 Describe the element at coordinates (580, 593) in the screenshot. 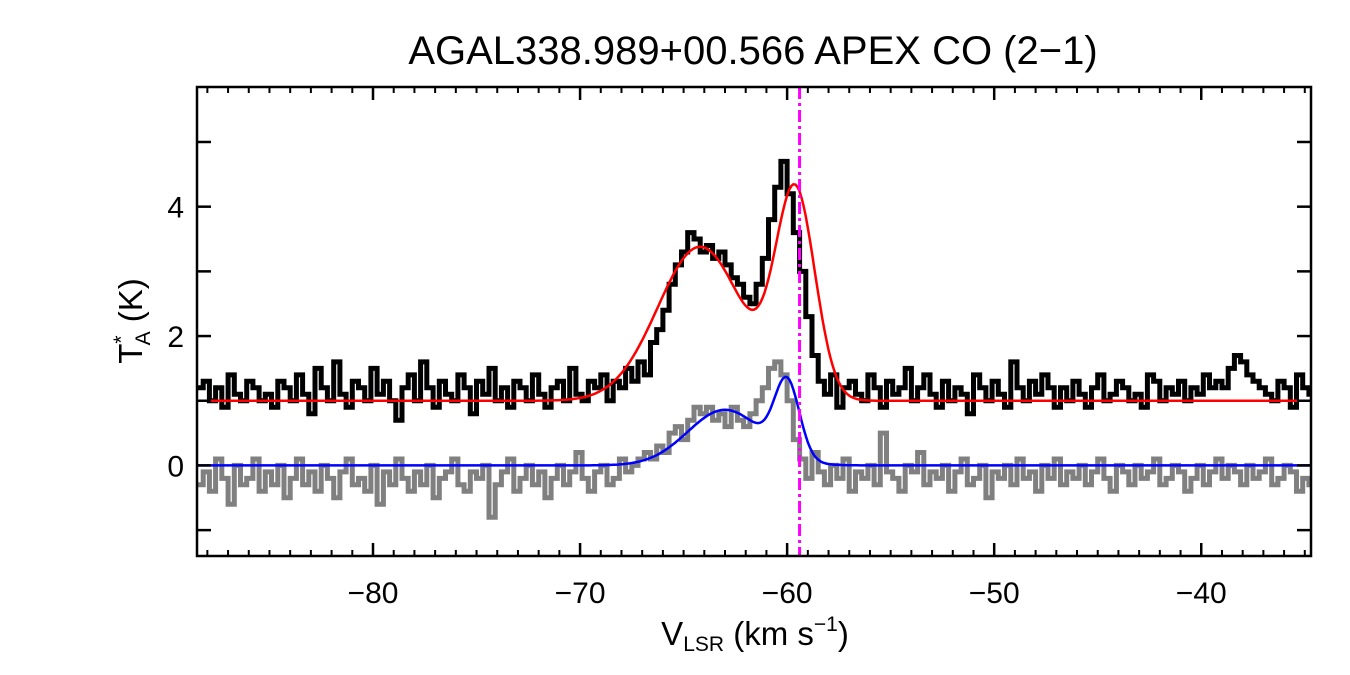

I see `x-tick-label: −70` at that location.